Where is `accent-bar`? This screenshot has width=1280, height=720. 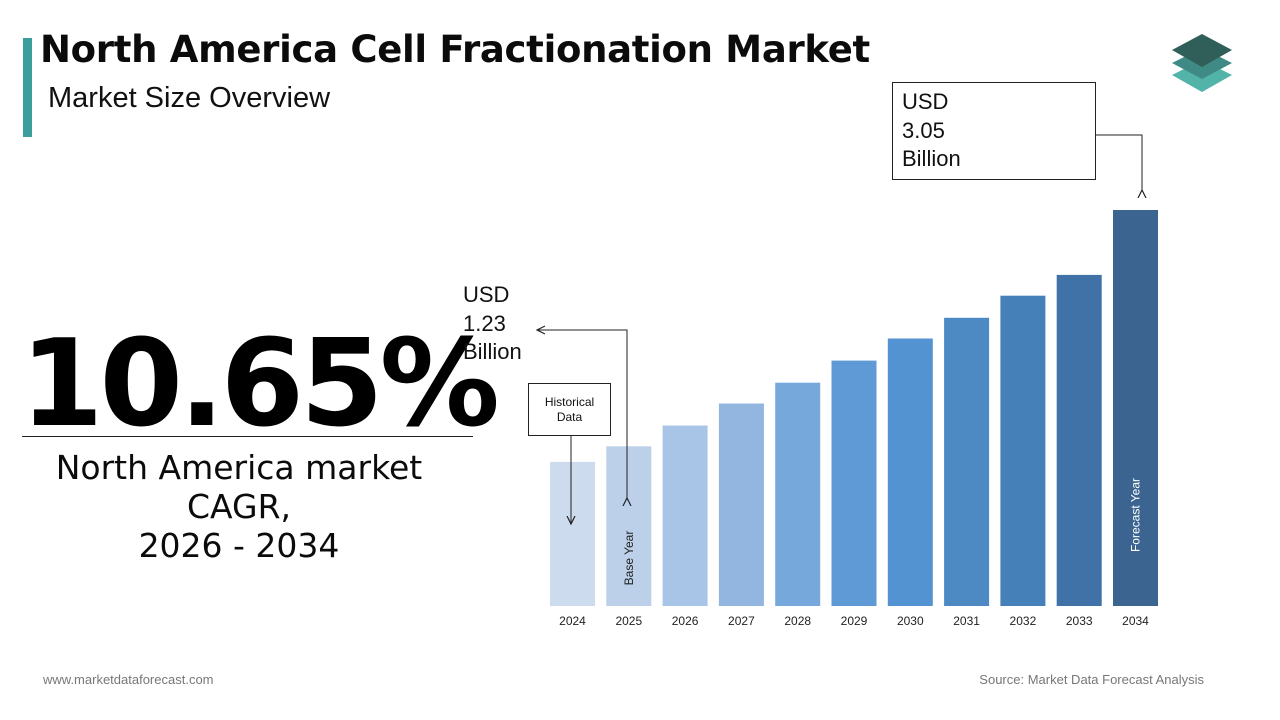 accent-bar is located at coordinates (27, 87).